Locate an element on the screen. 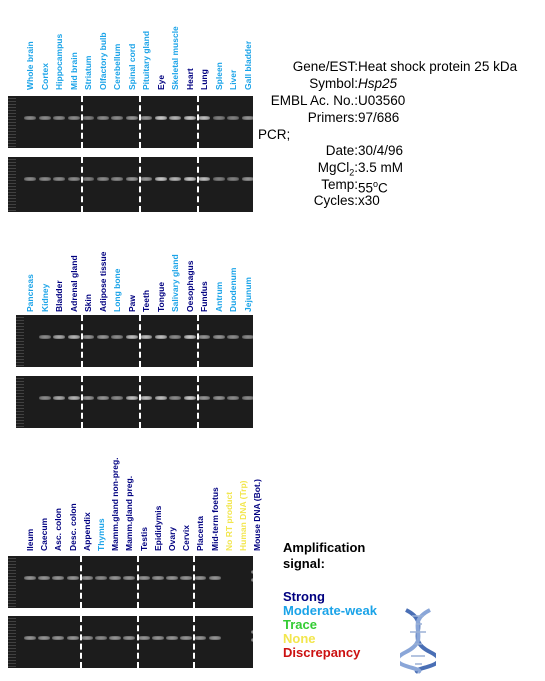  dna-helix-icon is located at coordinates (418, 641).